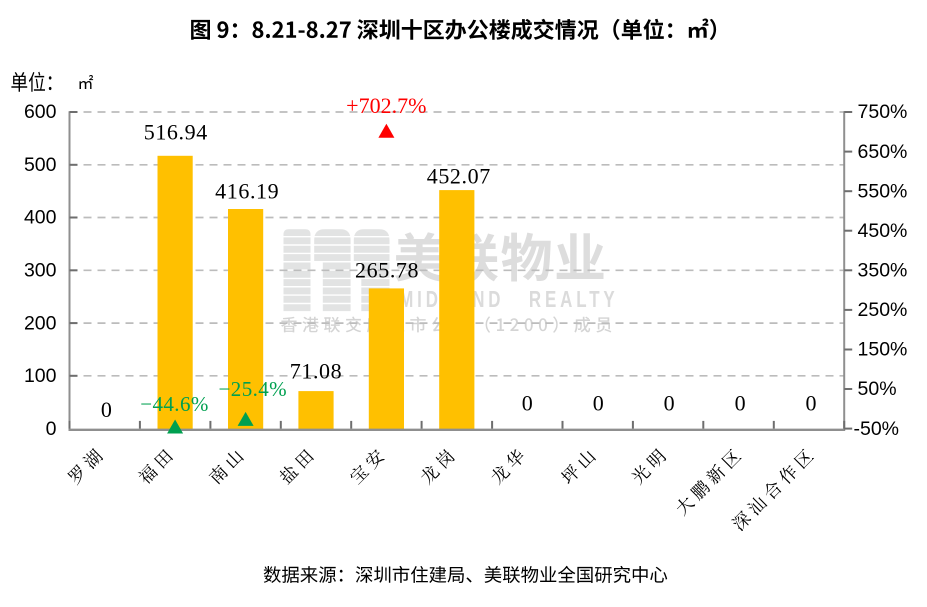 This screenshot has width=927, height=607. Describe the element at coordinates (253, 389) in the screenshot. I see `svg-text: −25.4%` at that location.